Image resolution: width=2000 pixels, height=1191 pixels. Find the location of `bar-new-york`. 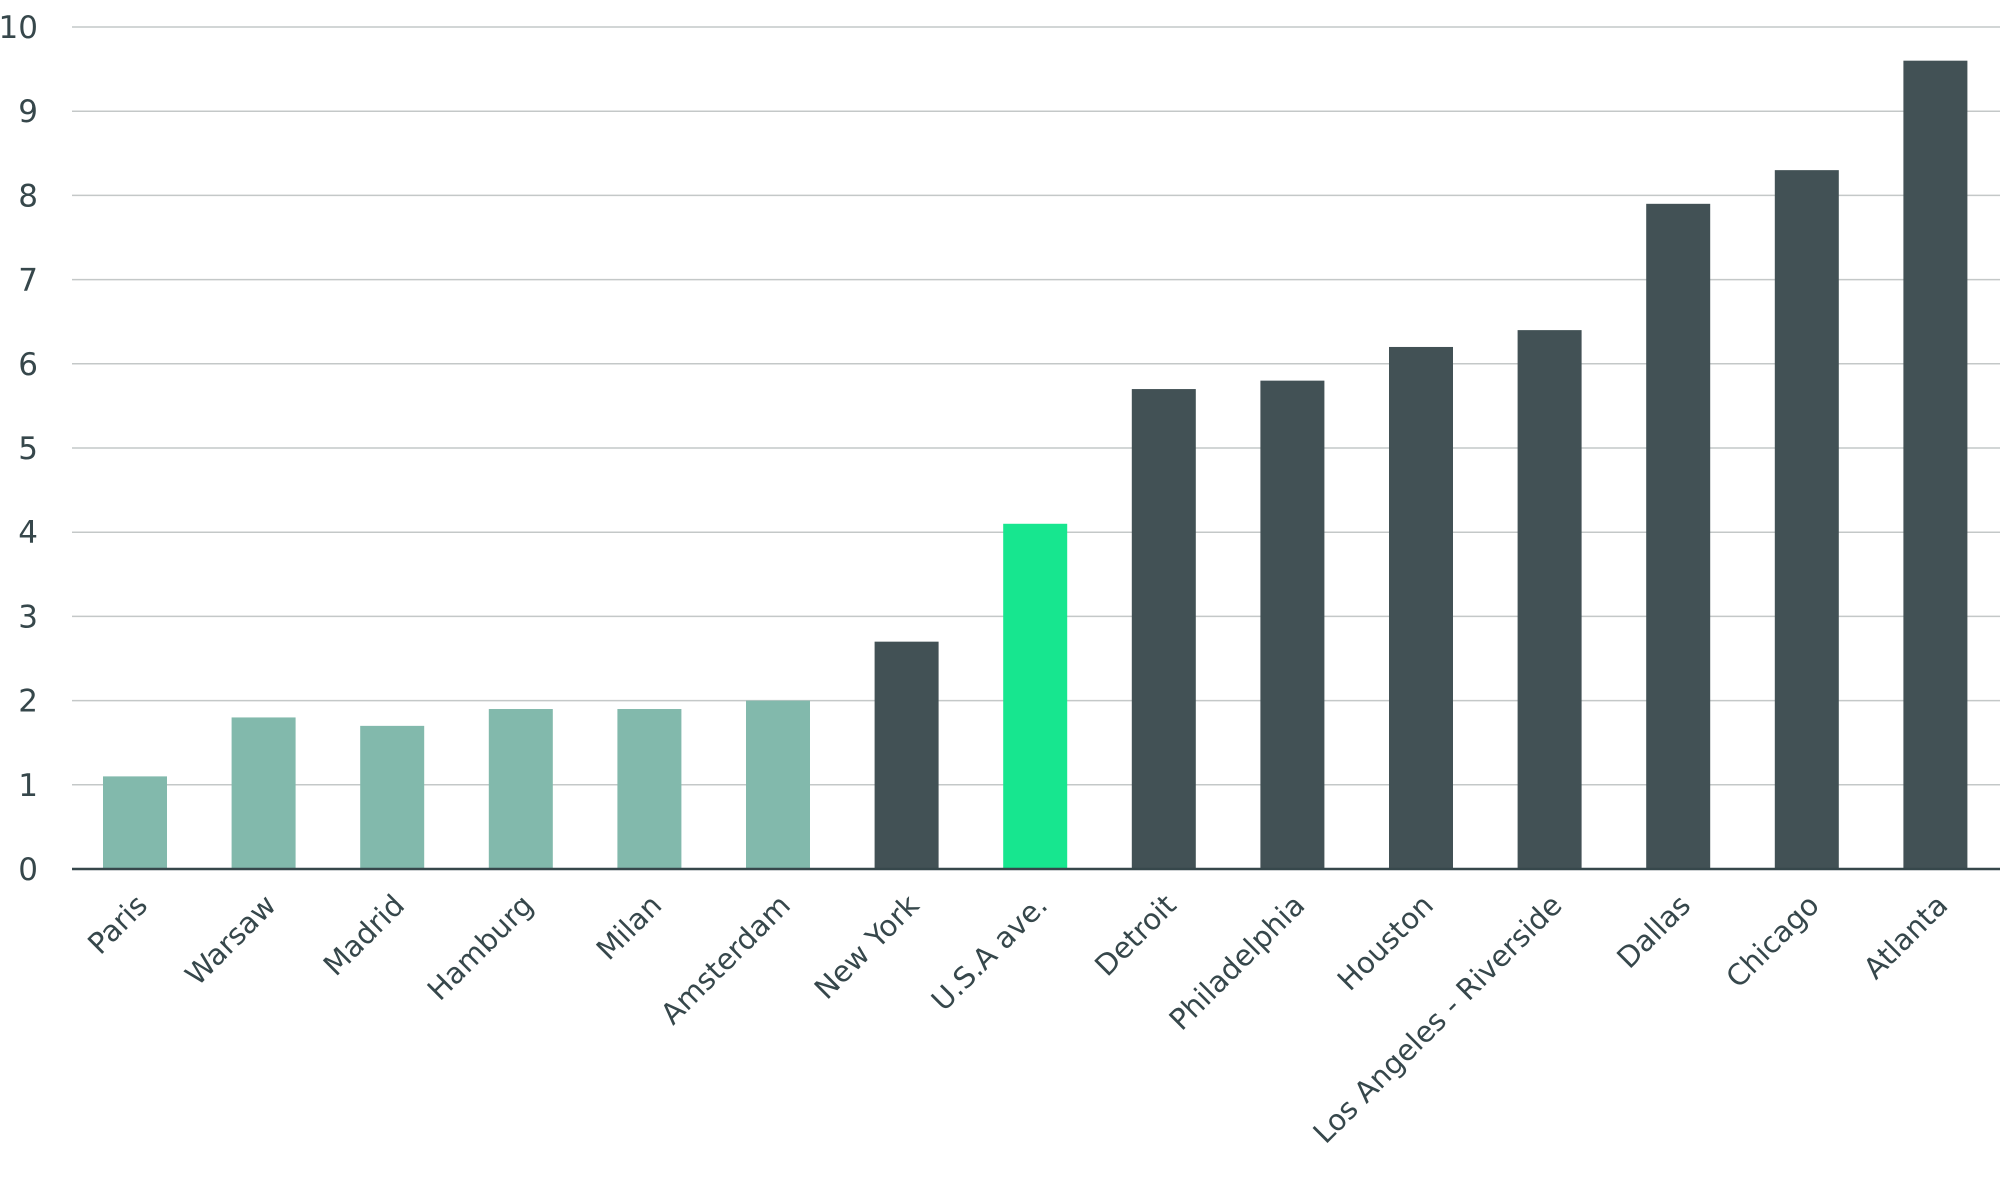

bar-new-york is located at coordinates (906, 755).